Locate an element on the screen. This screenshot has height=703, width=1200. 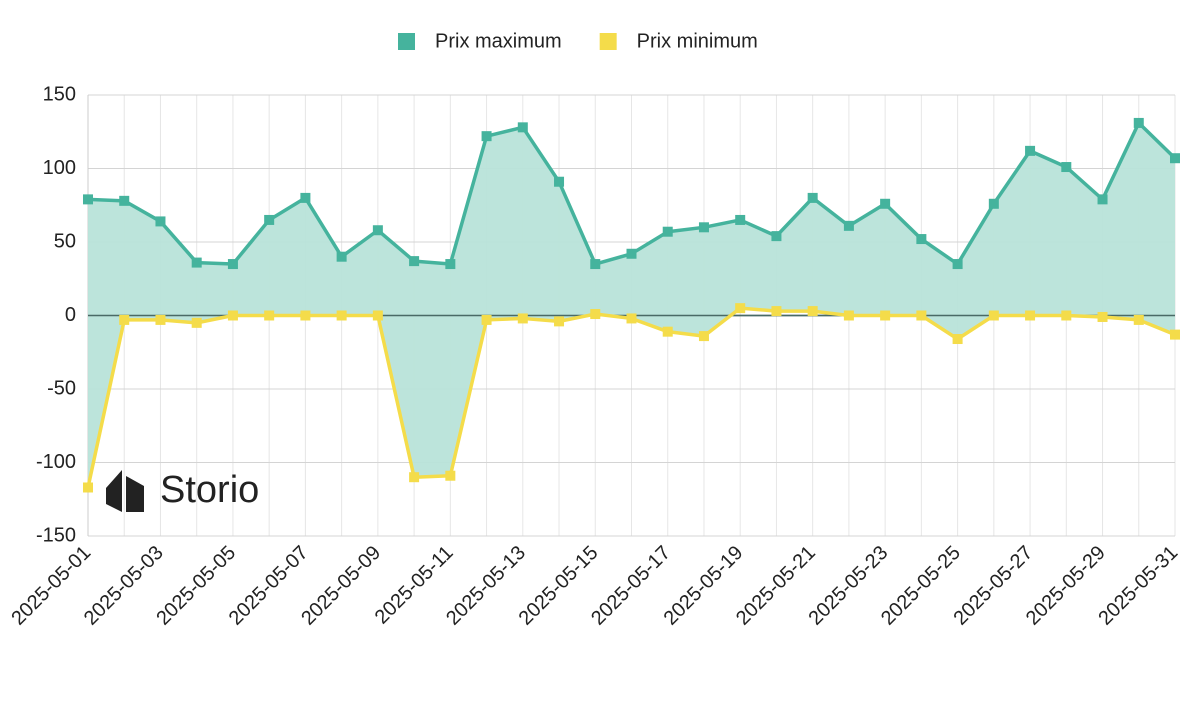
y-tick-label: -50 is located at coordinates (61, 388).